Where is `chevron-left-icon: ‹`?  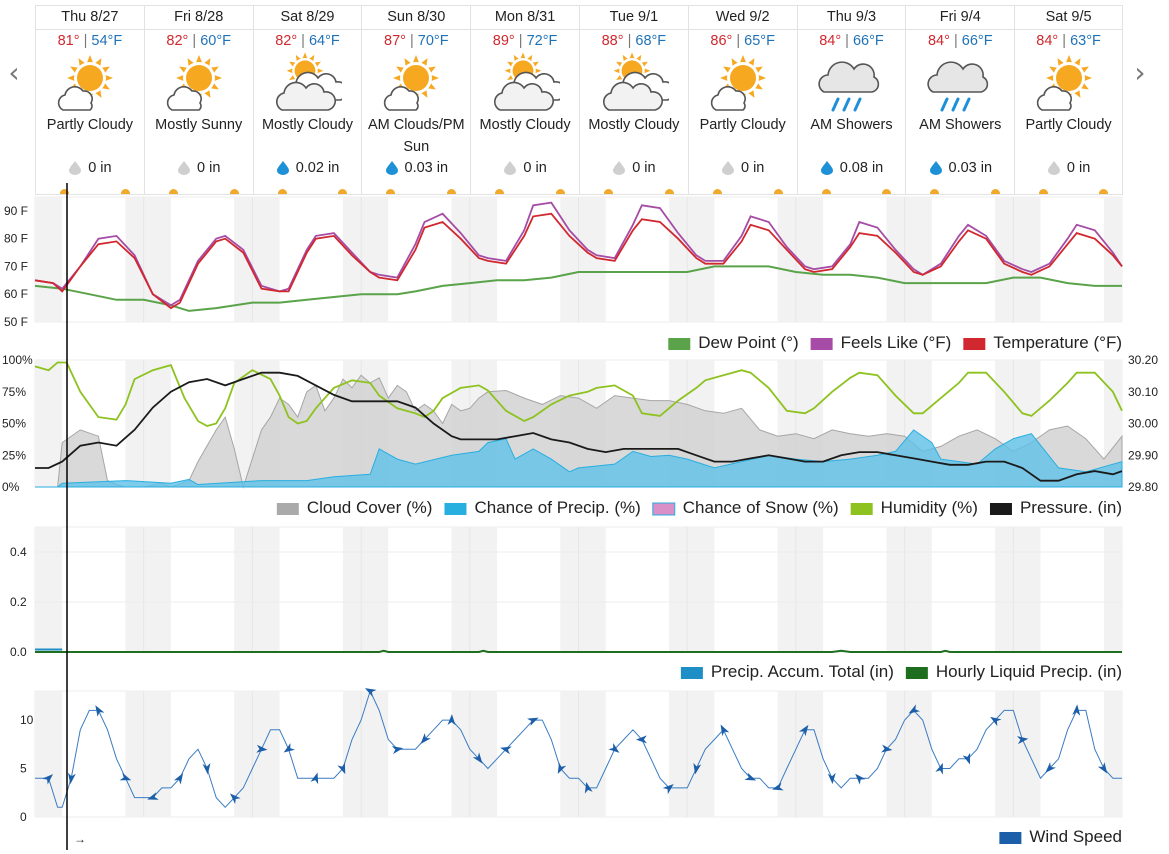 chevron-left-icon: ‹ is located at coordinates (14, 72).